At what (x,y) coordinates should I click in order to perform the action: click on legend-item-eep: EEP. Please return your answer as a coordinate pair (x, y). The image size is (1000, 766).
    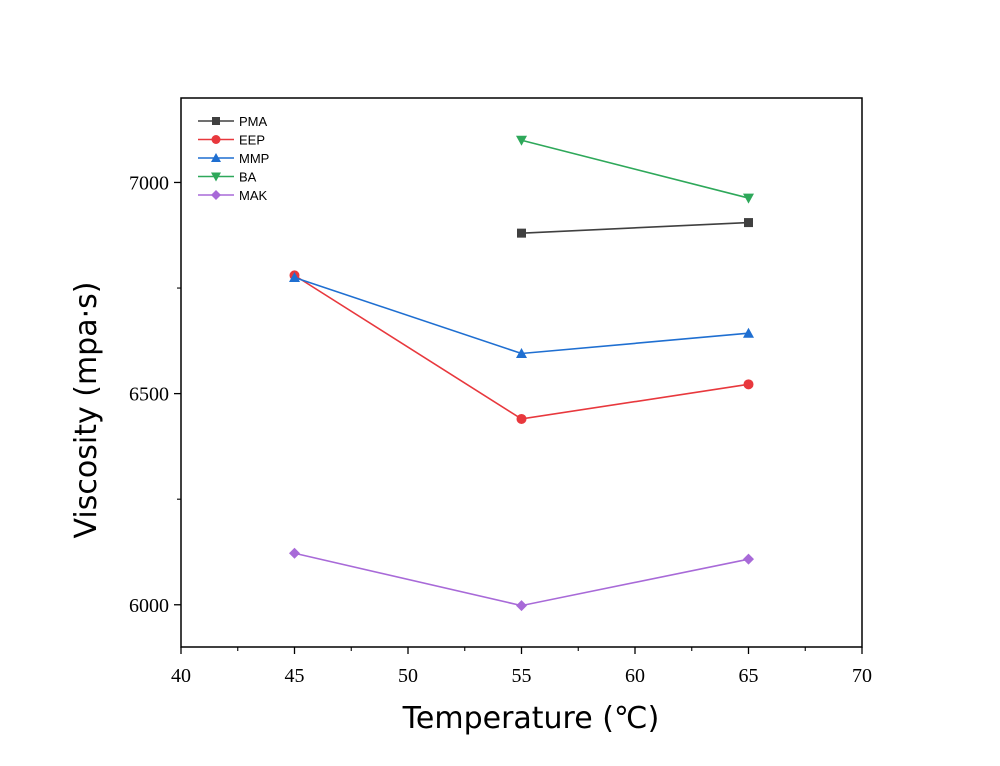
    Looking at the image, I should click on (231, 140).